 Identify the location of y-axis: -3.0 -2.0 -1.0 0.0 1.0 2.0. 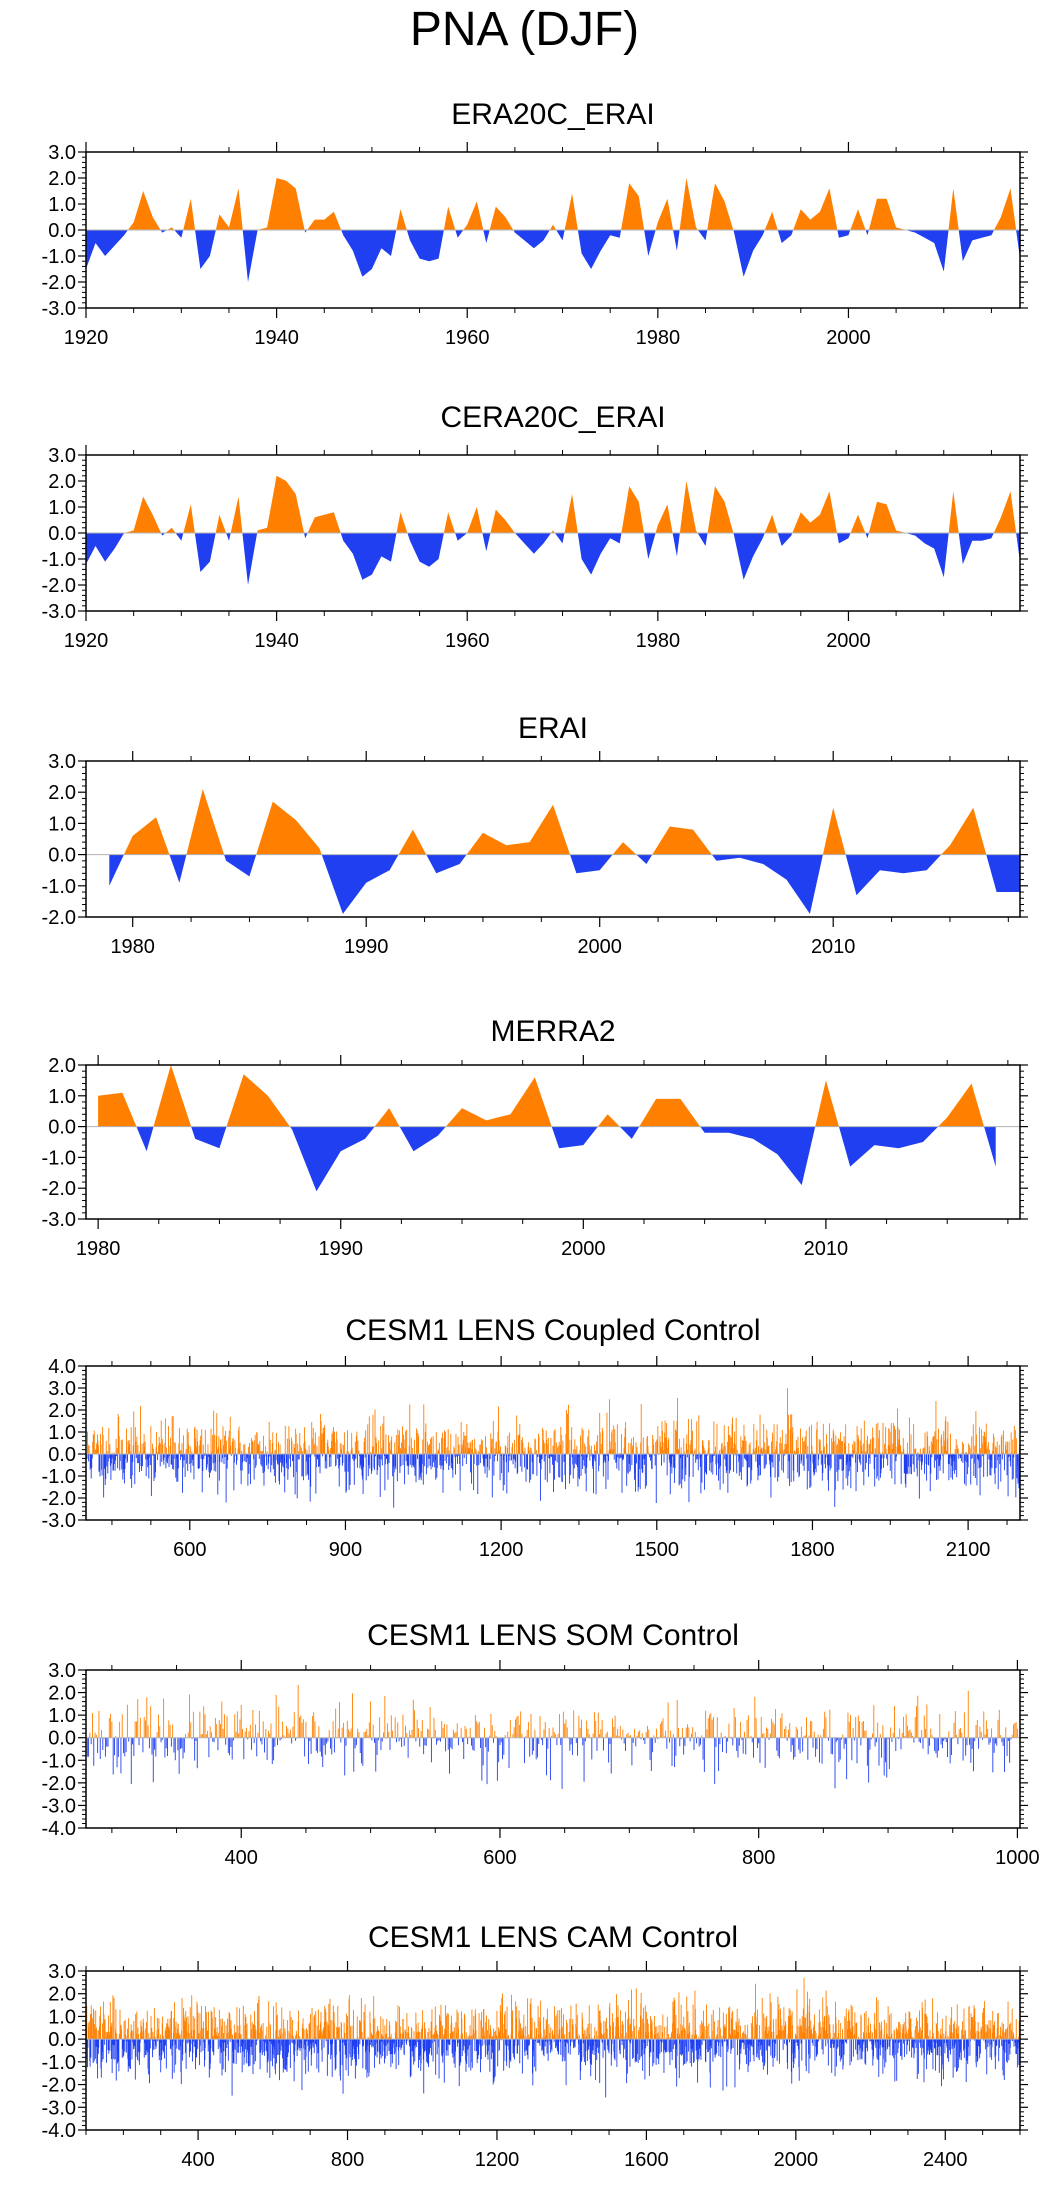
(535, 1143).